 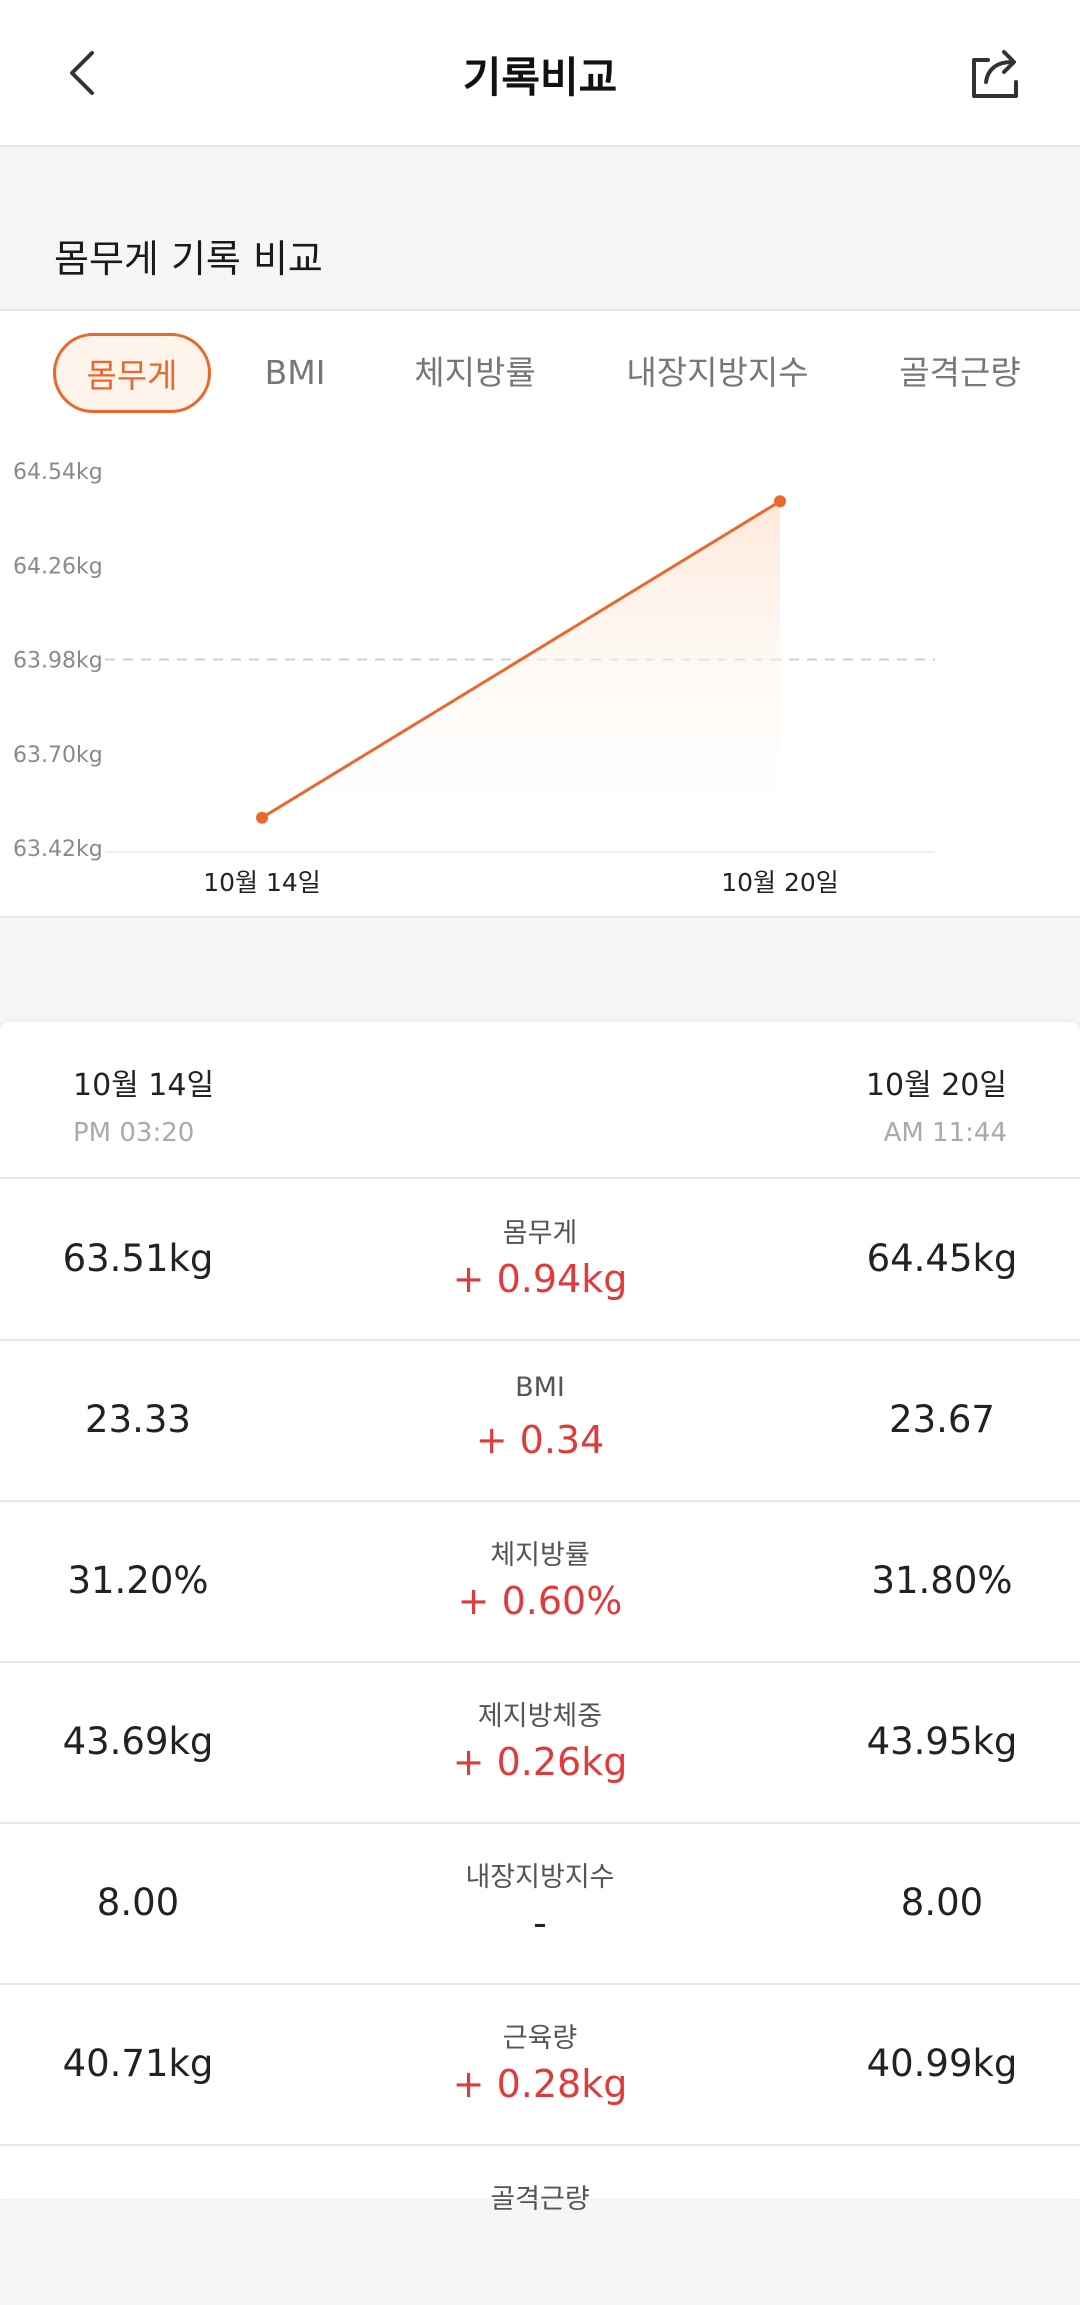 I want to click on tab-visceral-fat: 내장지방지수, so click(x=717, y=372).